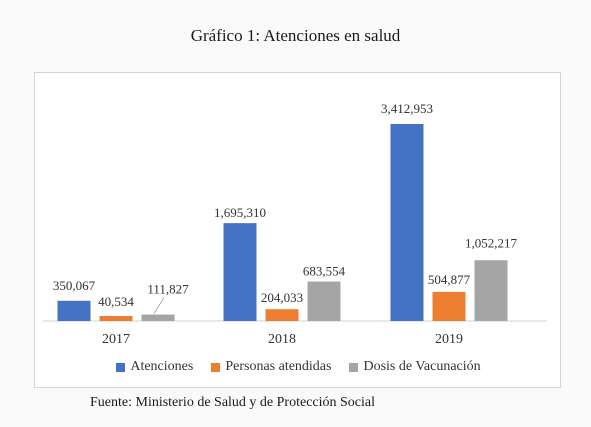  I want to click on legend-label: Dosis de Vacunación, so click(422, 366).